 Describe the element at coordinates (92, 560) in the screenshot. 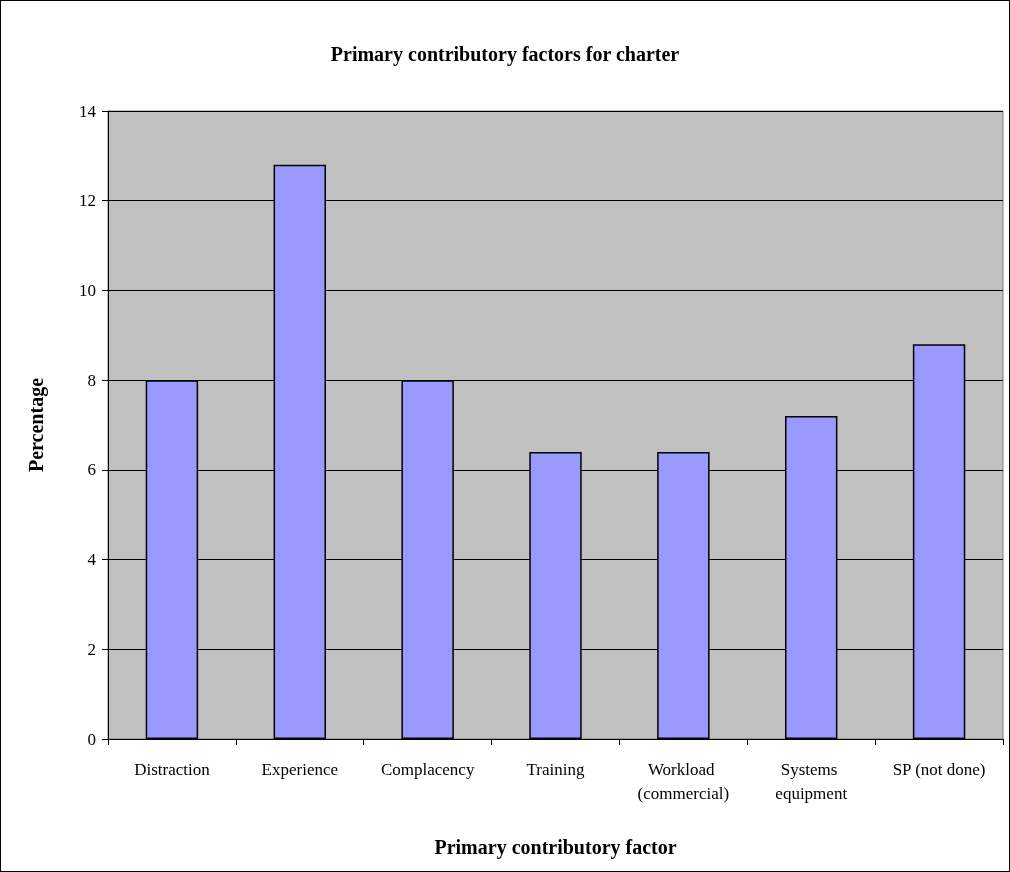

I see `y-tick-label: 4` at that location.